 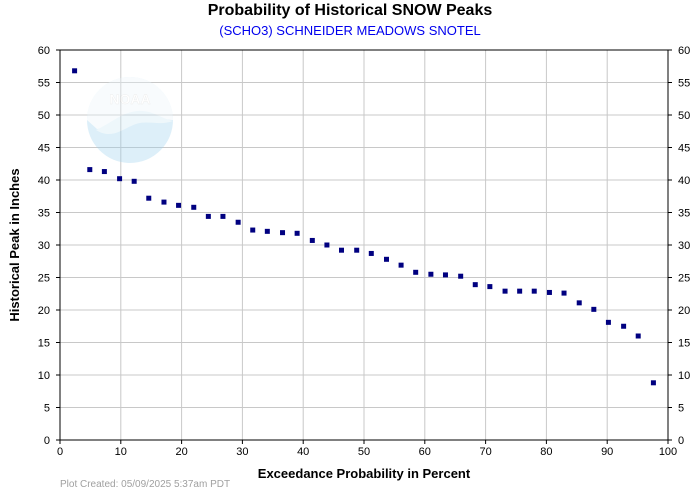 What do you see at coordinates (303, 452) in the screenshot?
I see `x-tick-label: 40` at bounding box center [303, 452].